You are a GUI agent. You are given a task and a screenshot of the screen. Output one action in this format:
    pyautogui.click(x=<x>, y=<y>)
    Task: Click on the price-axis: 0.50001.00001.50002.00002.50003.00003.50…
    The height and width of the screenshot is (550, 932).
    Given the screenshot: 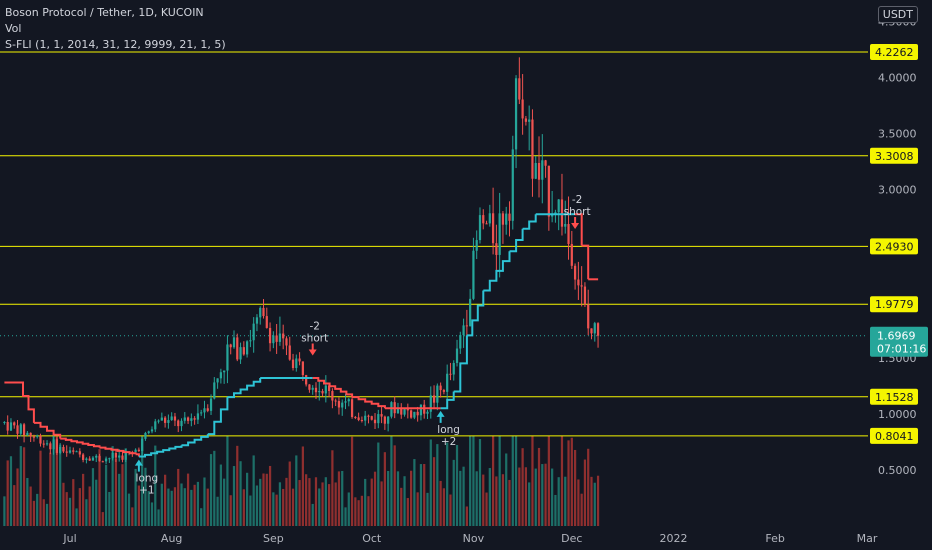 What is the action you would take?
    pyautogui.click(x=899, y=246)
    